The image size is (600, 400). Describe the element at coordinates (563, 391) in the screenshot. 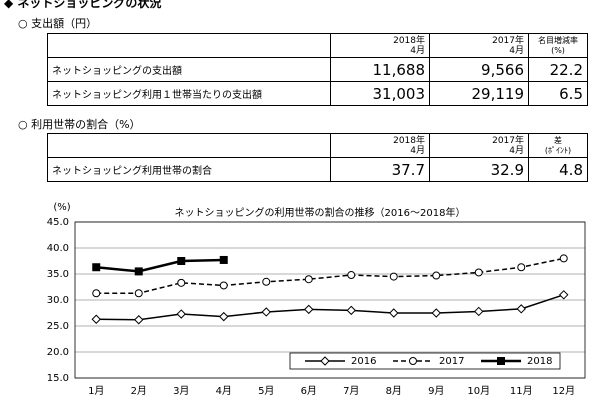

I see `x-tick-label: 12月` at that location.